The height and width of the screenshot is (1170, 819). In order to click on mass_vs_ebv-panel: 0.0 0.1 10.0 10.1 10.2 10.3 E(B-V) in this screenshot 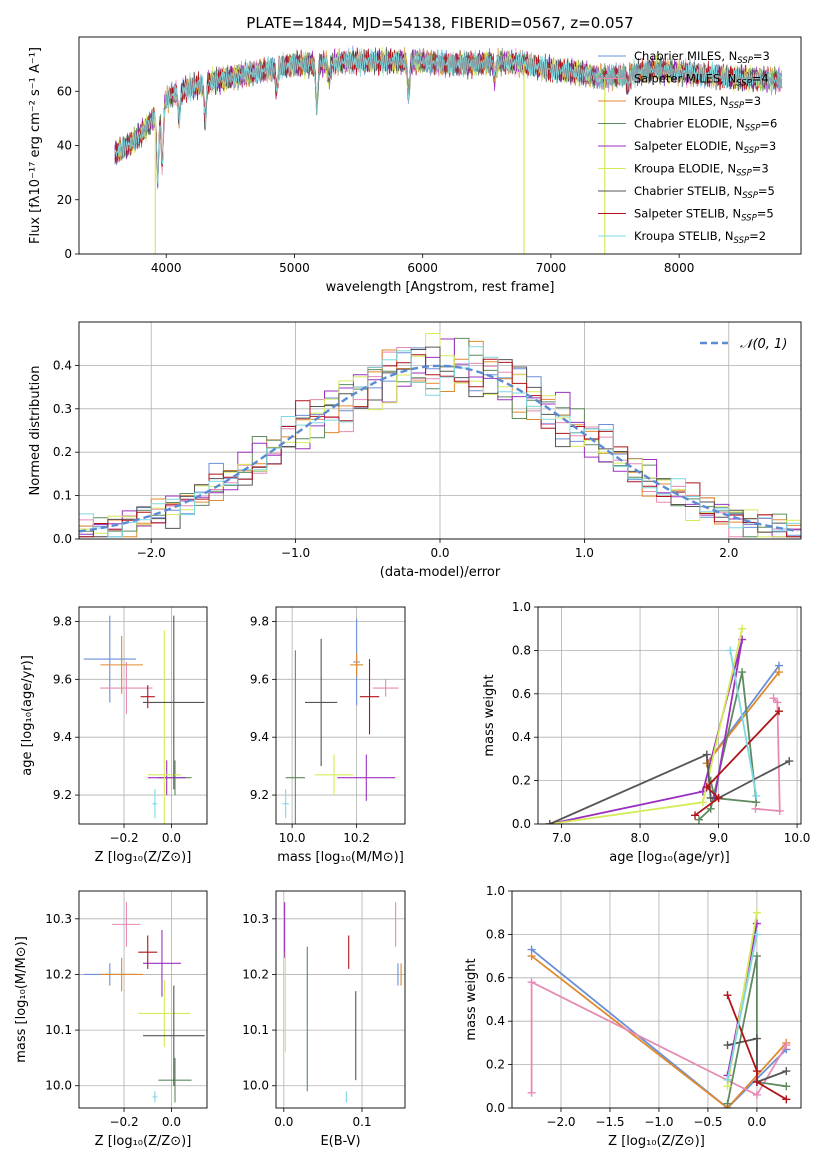, I will do `click(324, 1019)`.